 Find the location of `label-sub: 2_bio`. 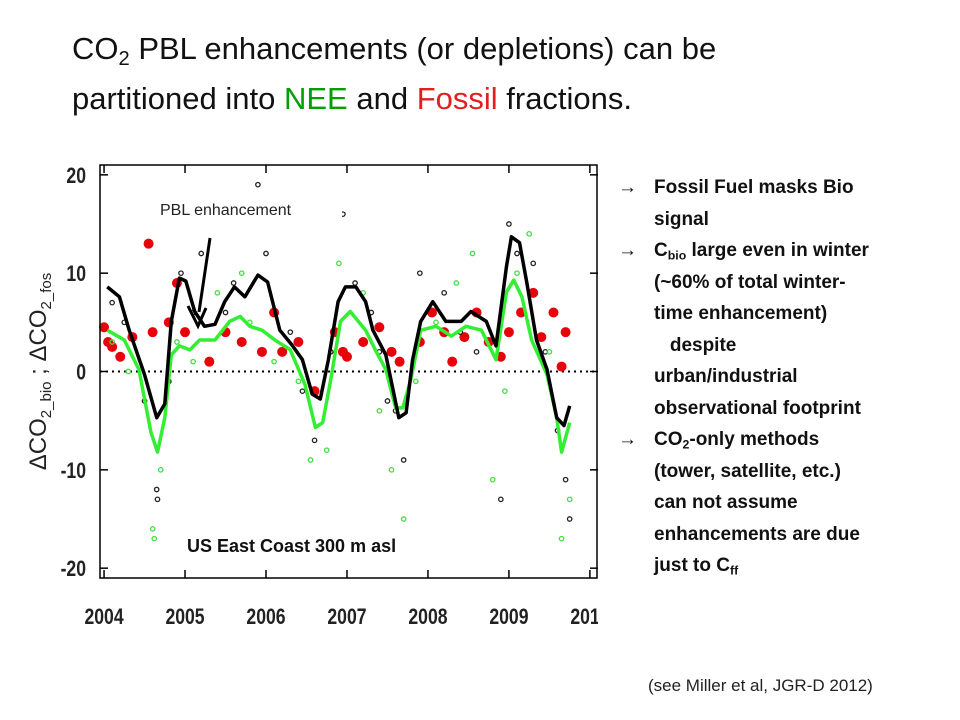

label-sub: 2_bio is located at coordinates (46, 400).